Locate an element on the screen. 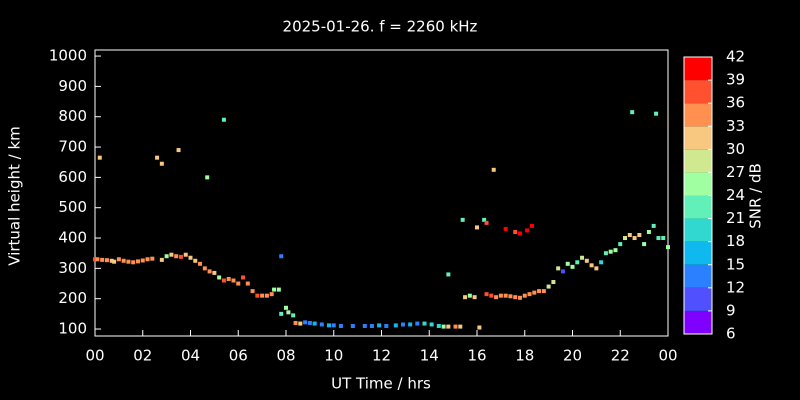  x-tick-label: 06 is located at coordinates (238, 356).